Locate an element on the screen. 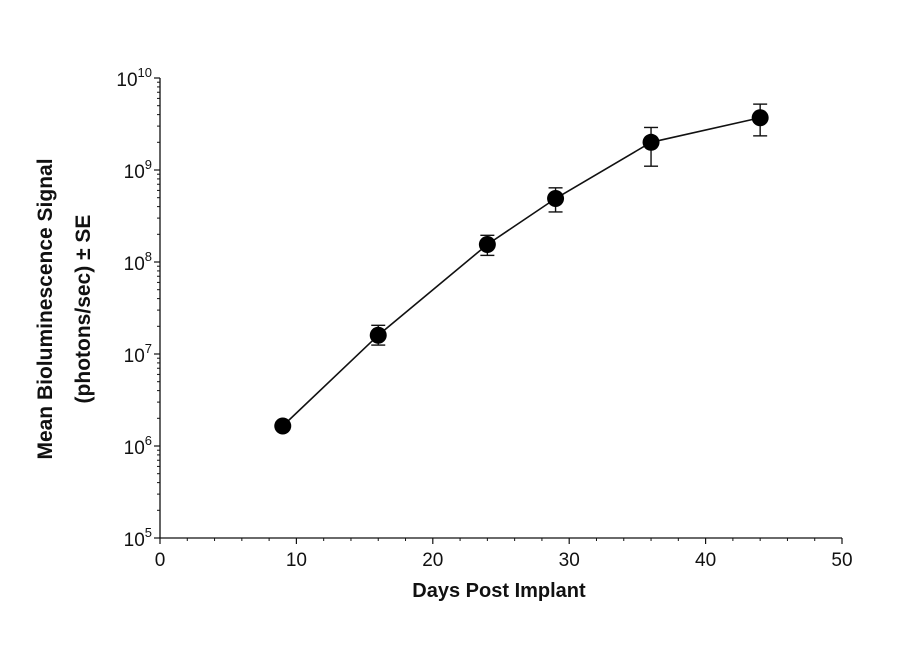 The height and width of the screenshot is (651, 916). x-axis-title: Days Post Implant is located at coordinates (499, 591).